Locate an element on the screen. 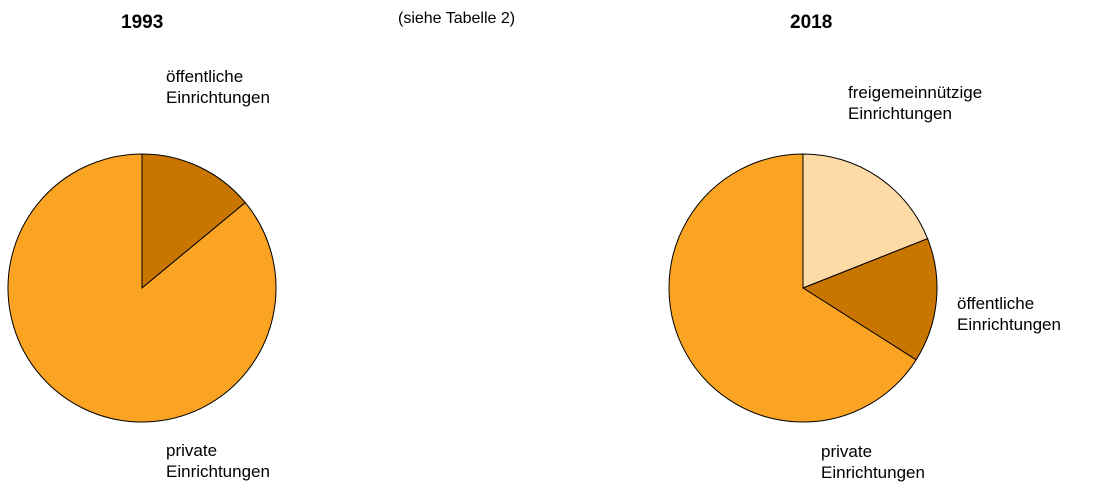 This screenshot has width=1094, height=488. table-reference-note: (siehe Tabelle 2) is located at coordinates (457, 18).